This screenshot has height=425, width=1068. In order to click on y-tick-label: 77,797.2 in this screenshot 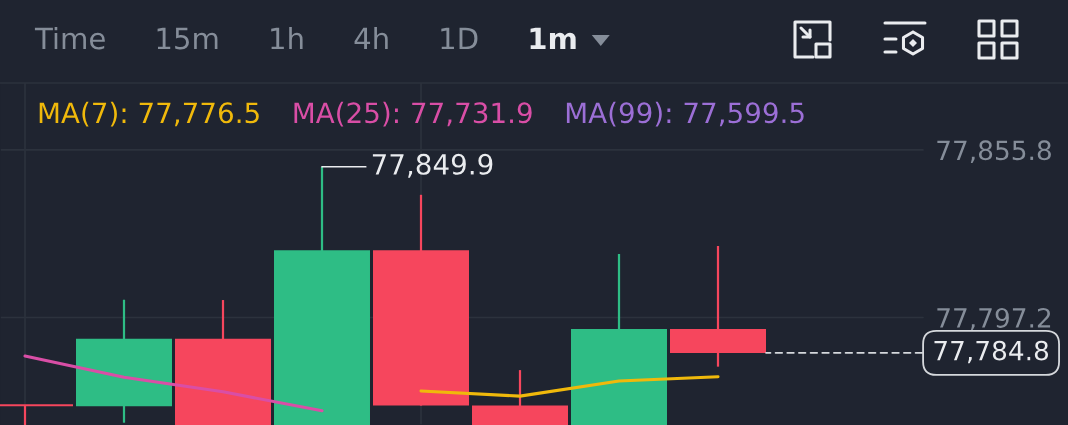, I will do `click(994, 319)`.